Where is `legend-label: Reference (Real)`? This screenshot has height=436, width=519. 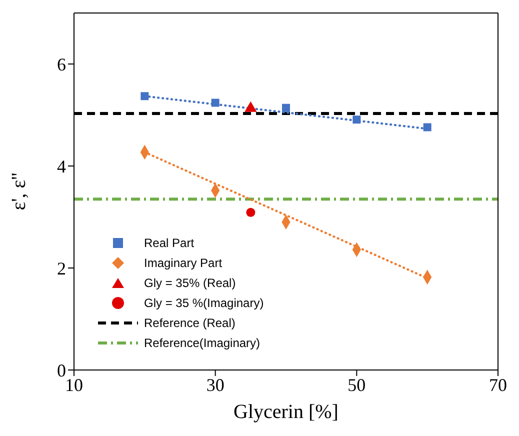 legend-label: Reference (Real) is located at coordinates (190, 323).